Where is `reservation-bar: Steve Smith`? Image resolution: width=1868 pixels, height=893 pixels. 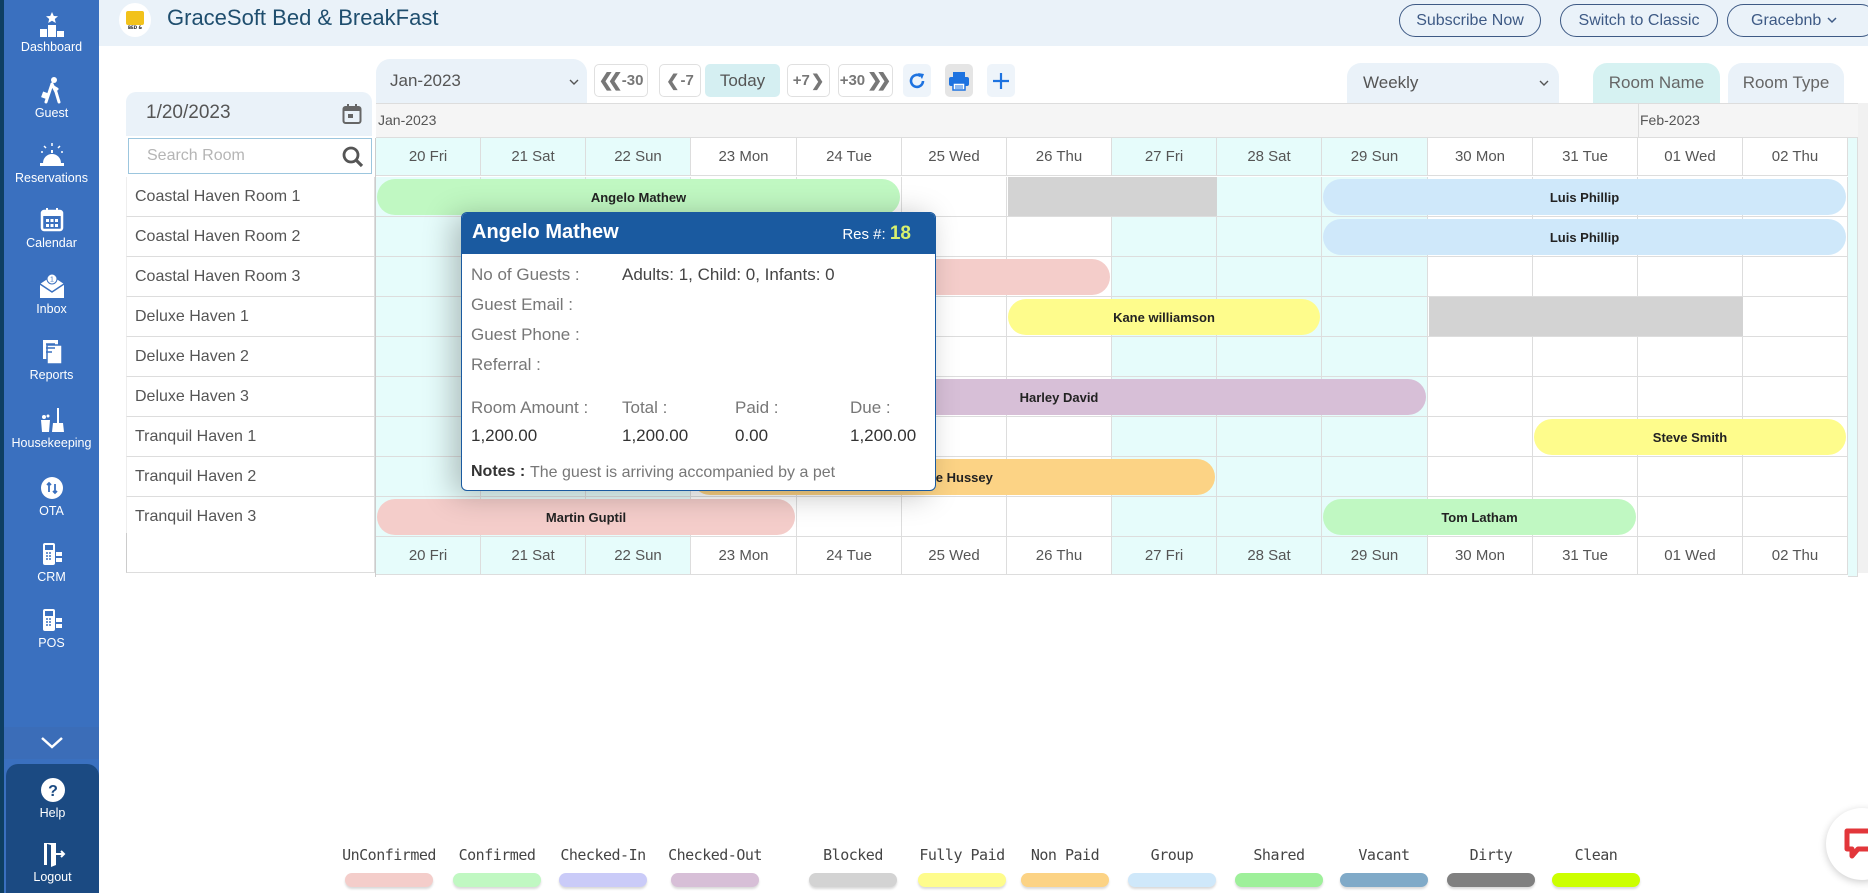
reservation-bar: Steve Smith is located at coordinates (1690, 437).